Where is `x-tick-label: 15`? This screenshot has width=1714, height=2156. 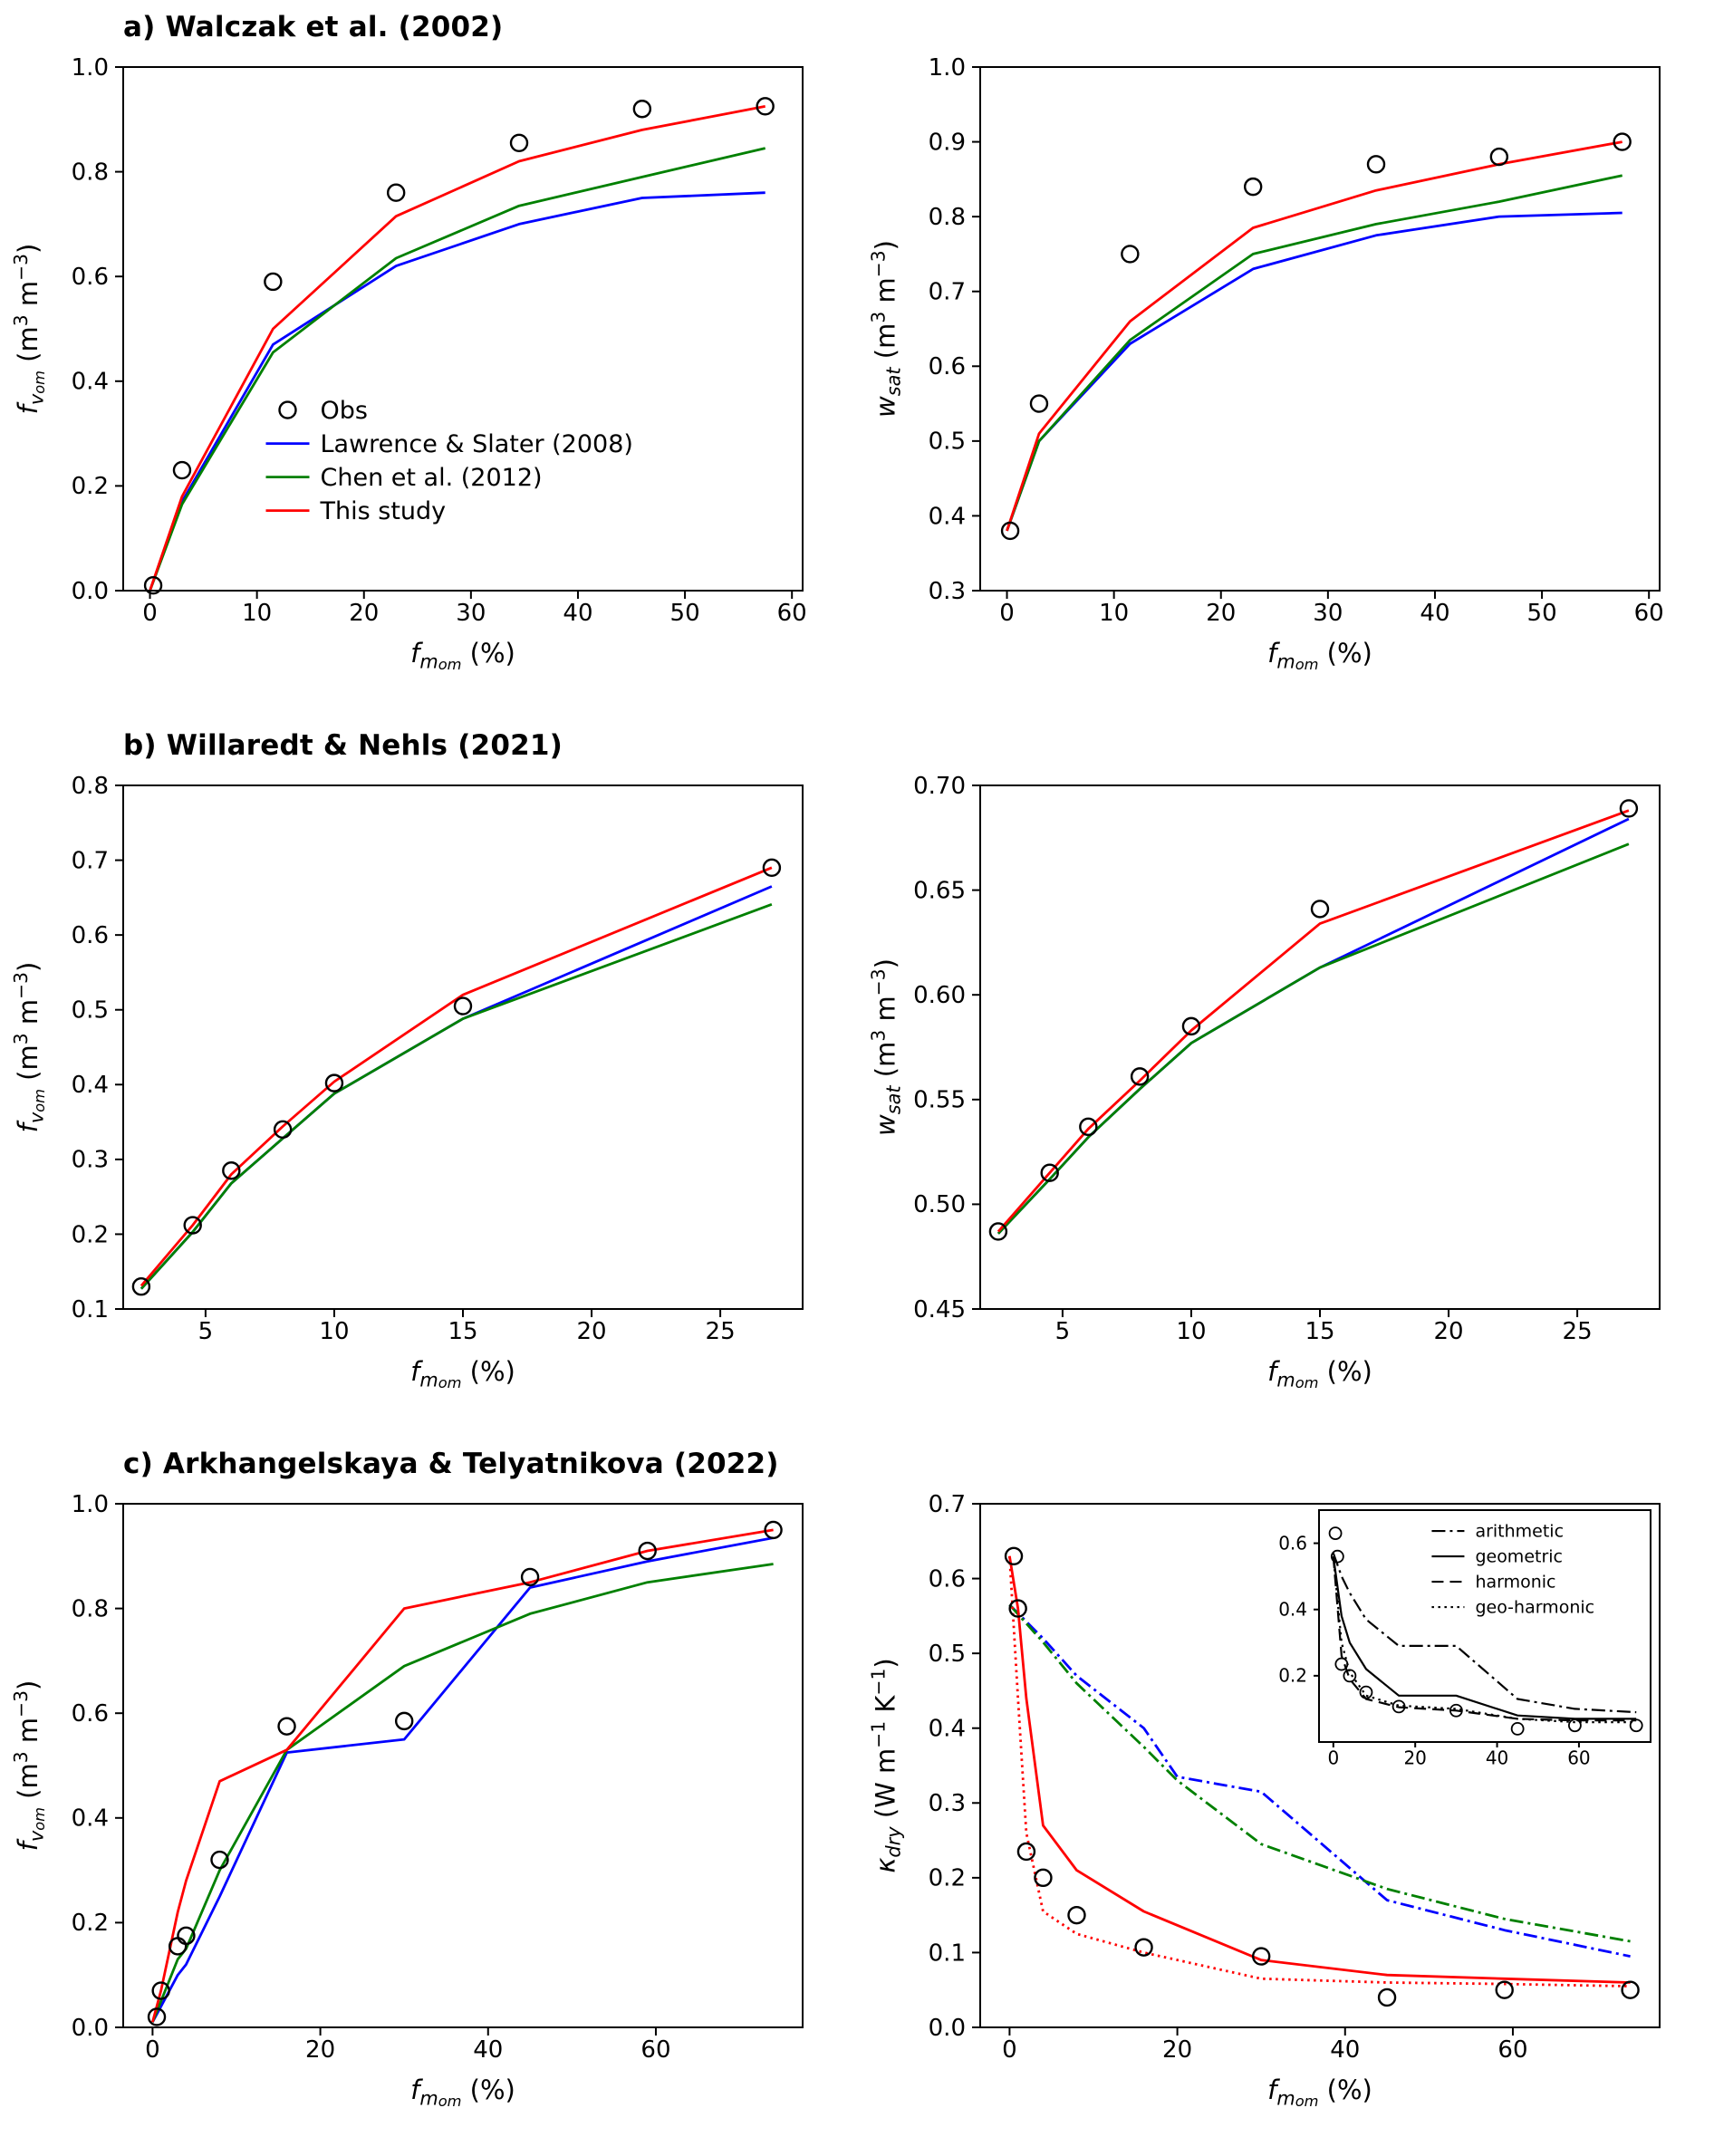
x-tick-label: 15 is located at coordinates (1319, 1331).